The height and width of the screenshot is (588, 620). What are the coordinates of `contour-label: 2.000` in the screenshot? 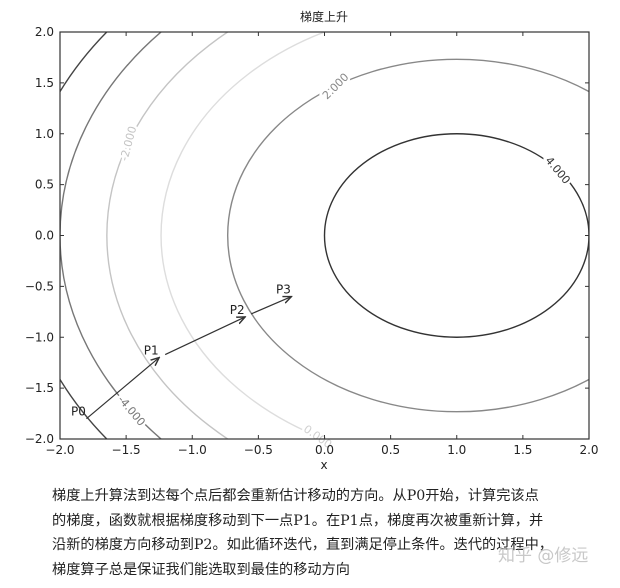 It's located at (335, 86).